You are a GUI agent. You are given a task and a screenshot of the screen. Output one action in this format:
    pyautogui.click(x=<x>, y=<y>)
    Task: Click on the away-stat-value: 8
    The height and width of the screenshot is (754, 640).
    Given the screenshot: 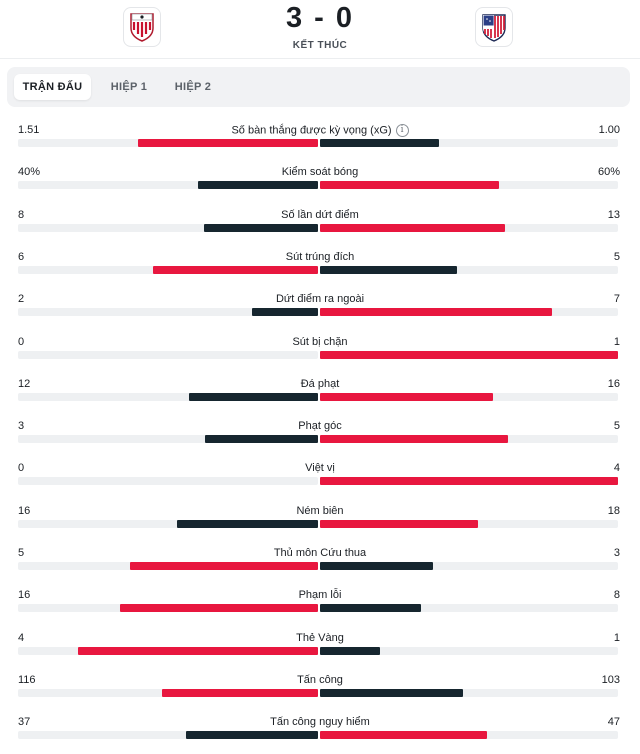 What is the action you would take?
    pyautogui.click(x=616, y=595)
    